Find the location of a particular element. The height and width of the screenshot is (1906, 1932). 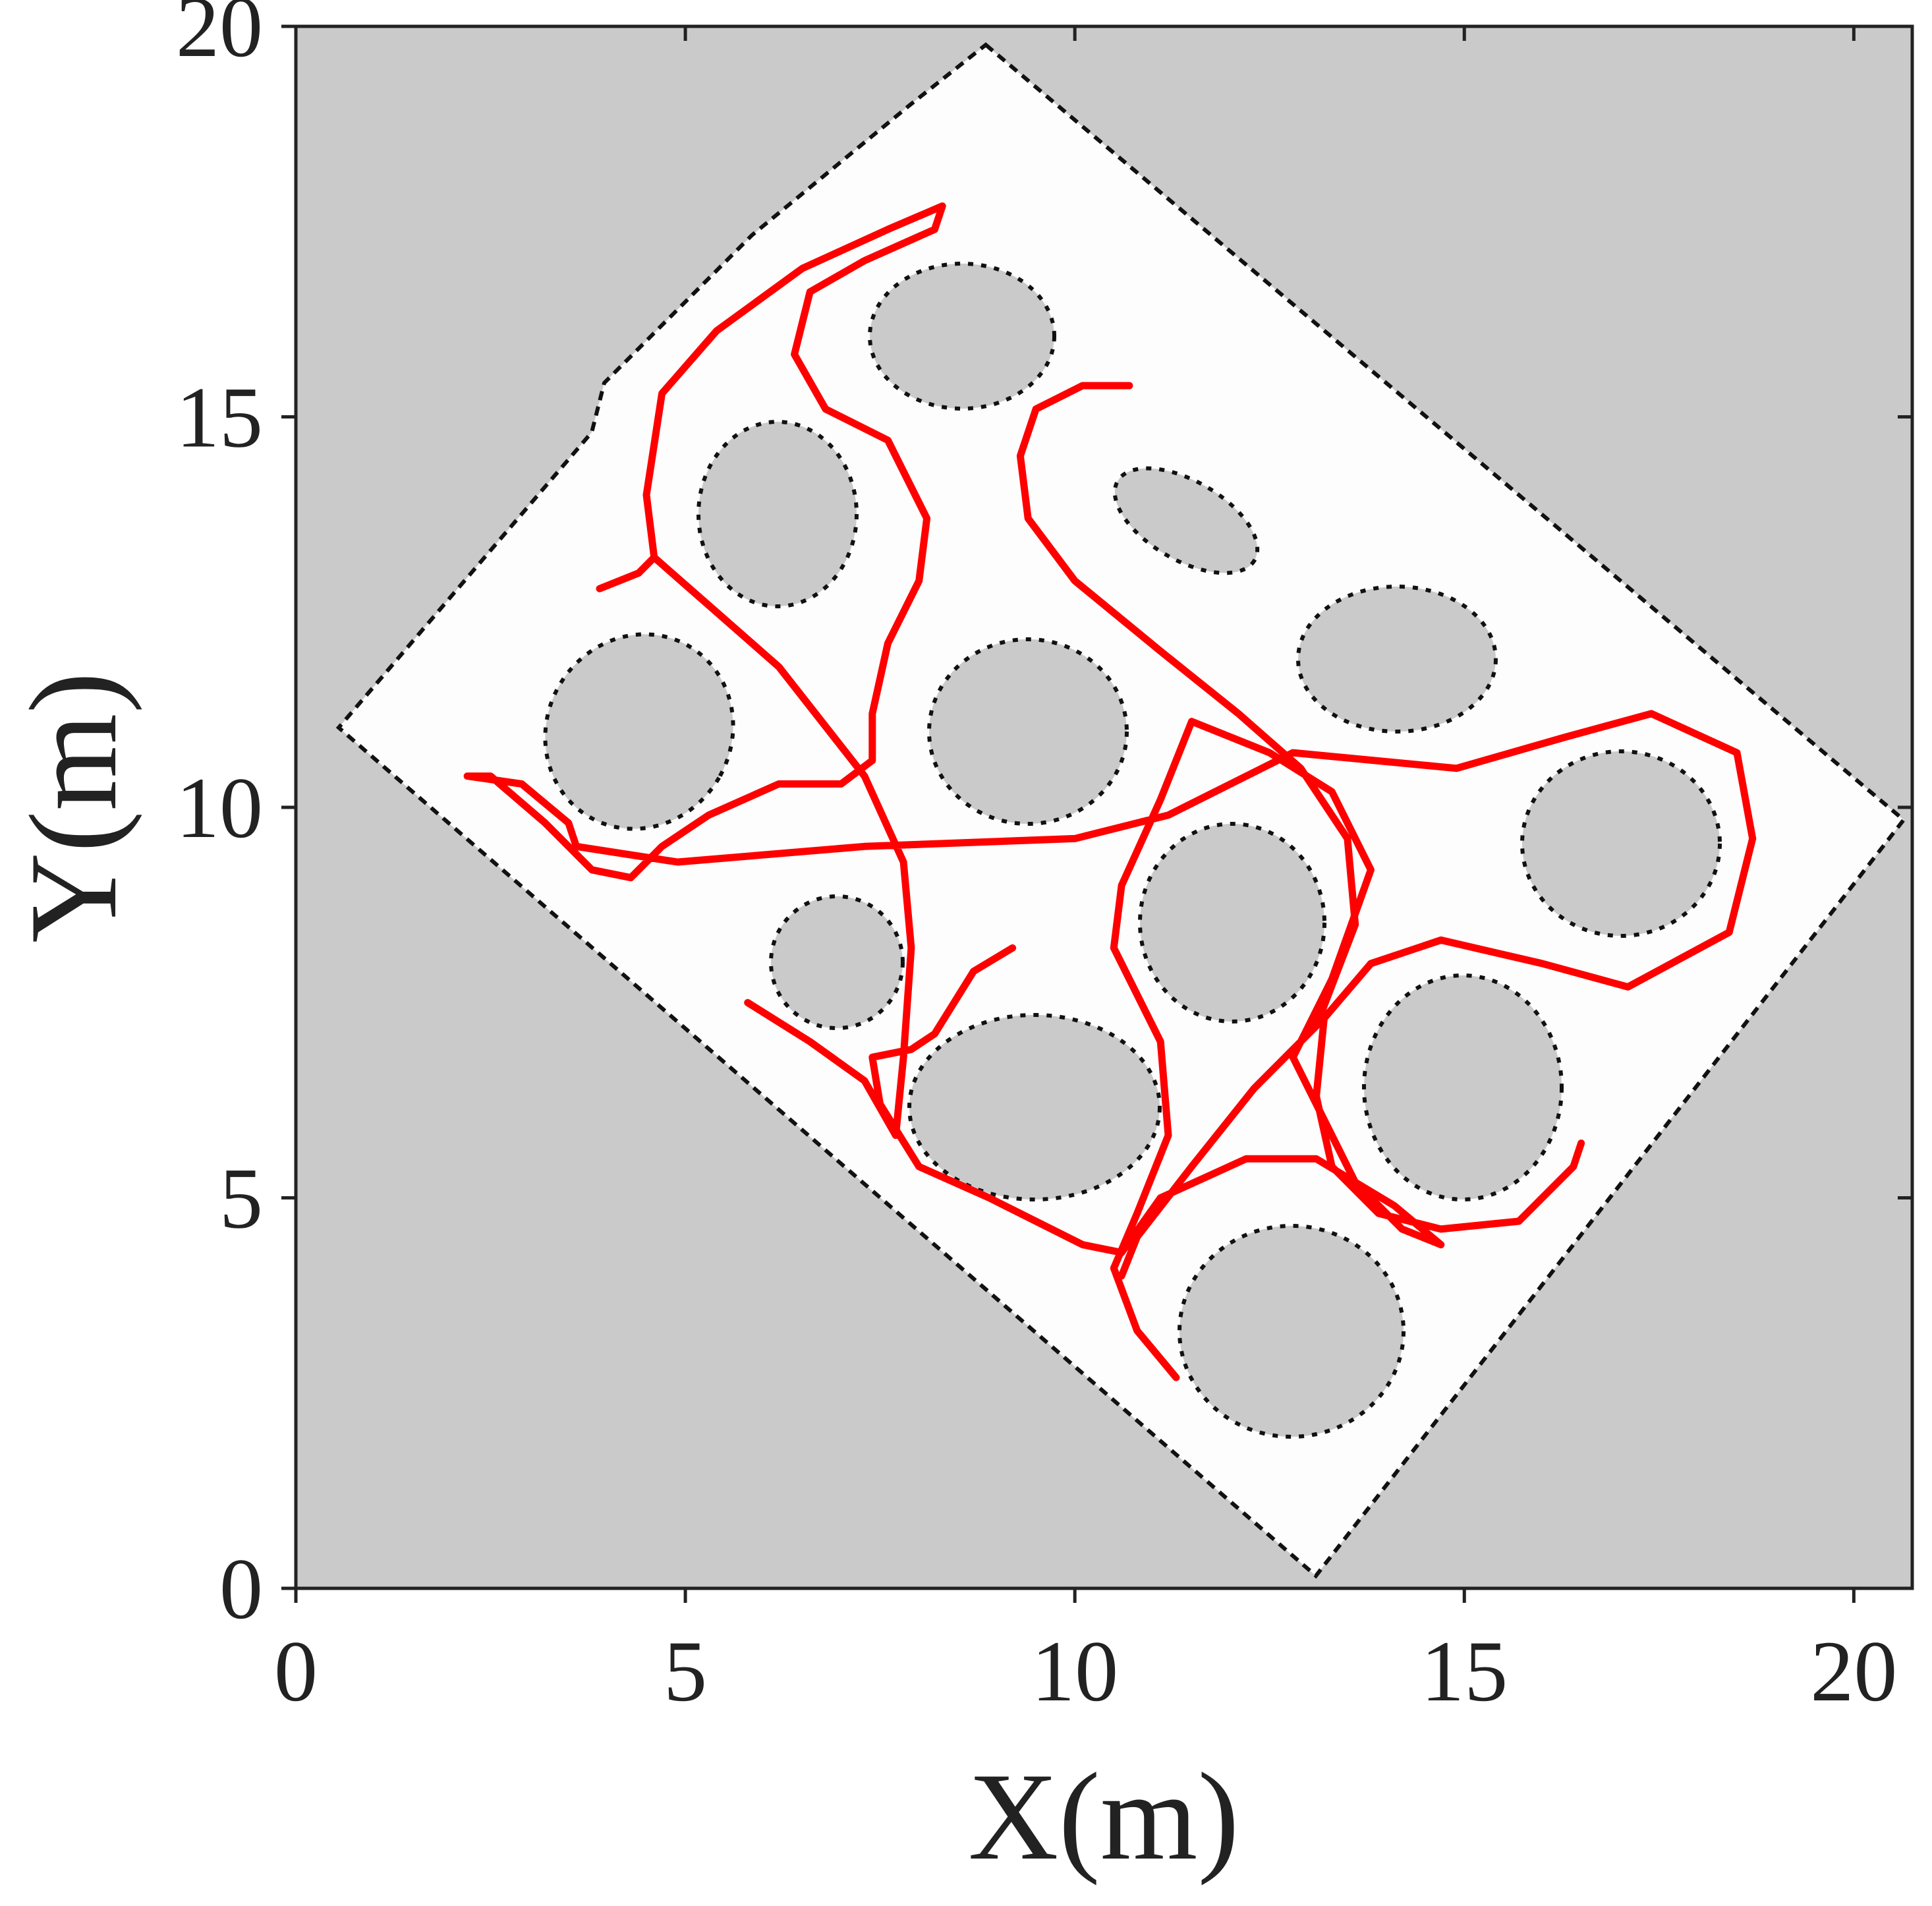

x-tick-label: 5 is located at coordinates (686, 1671).